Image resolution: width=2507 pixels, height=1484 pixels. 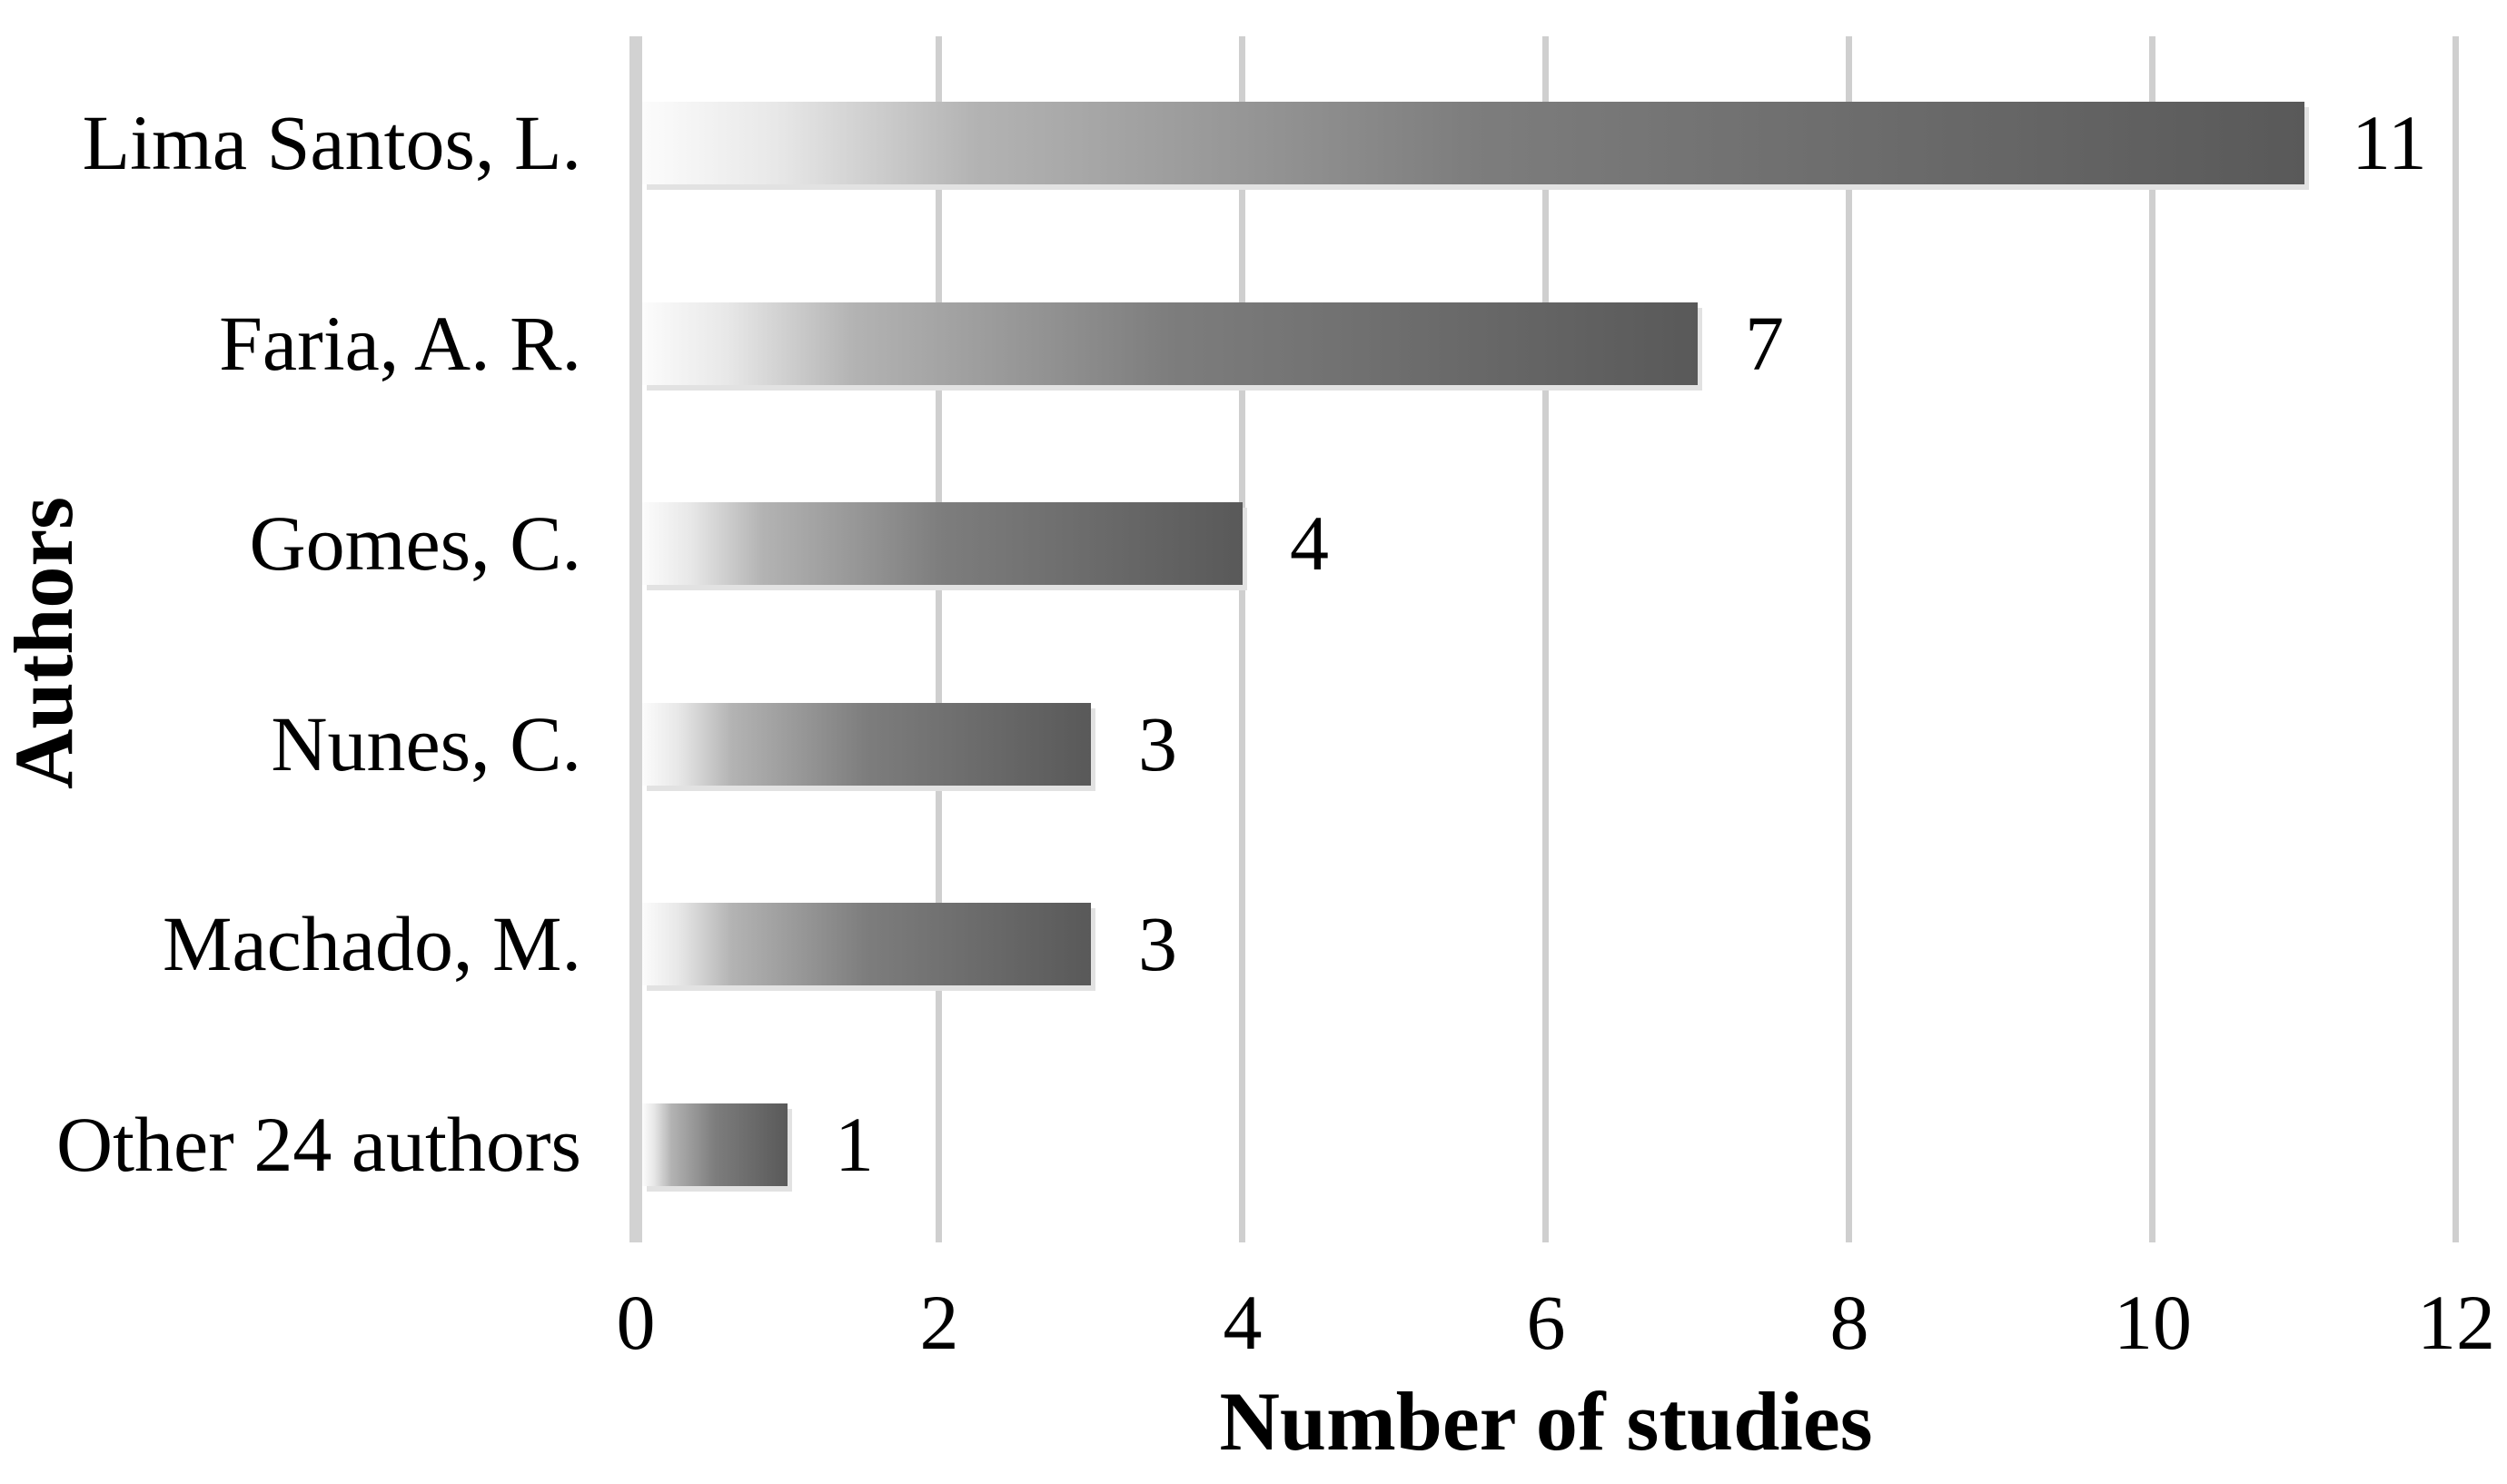 What do you see at coordinates (332, 142) in the screenshot?
I see `category-label: Lima Santos, L.` at bounding box center [332, 142].